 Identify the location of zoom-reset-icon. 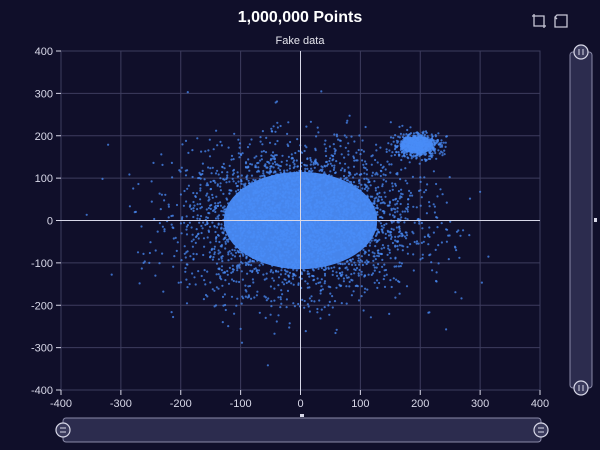
(561, 21).